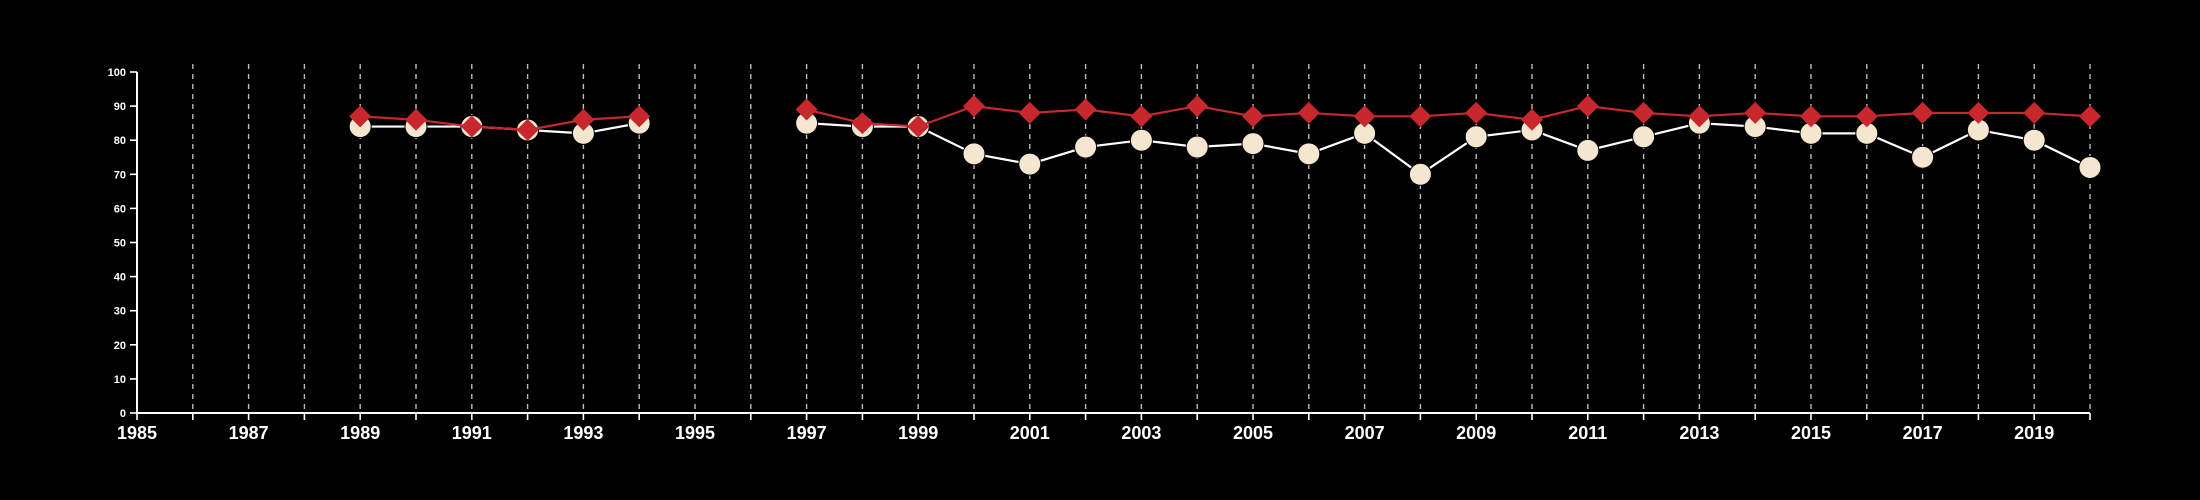  Describe the element at coordinates (583, 119) in the screenshot. I see `point-diamond-1993` at that location.